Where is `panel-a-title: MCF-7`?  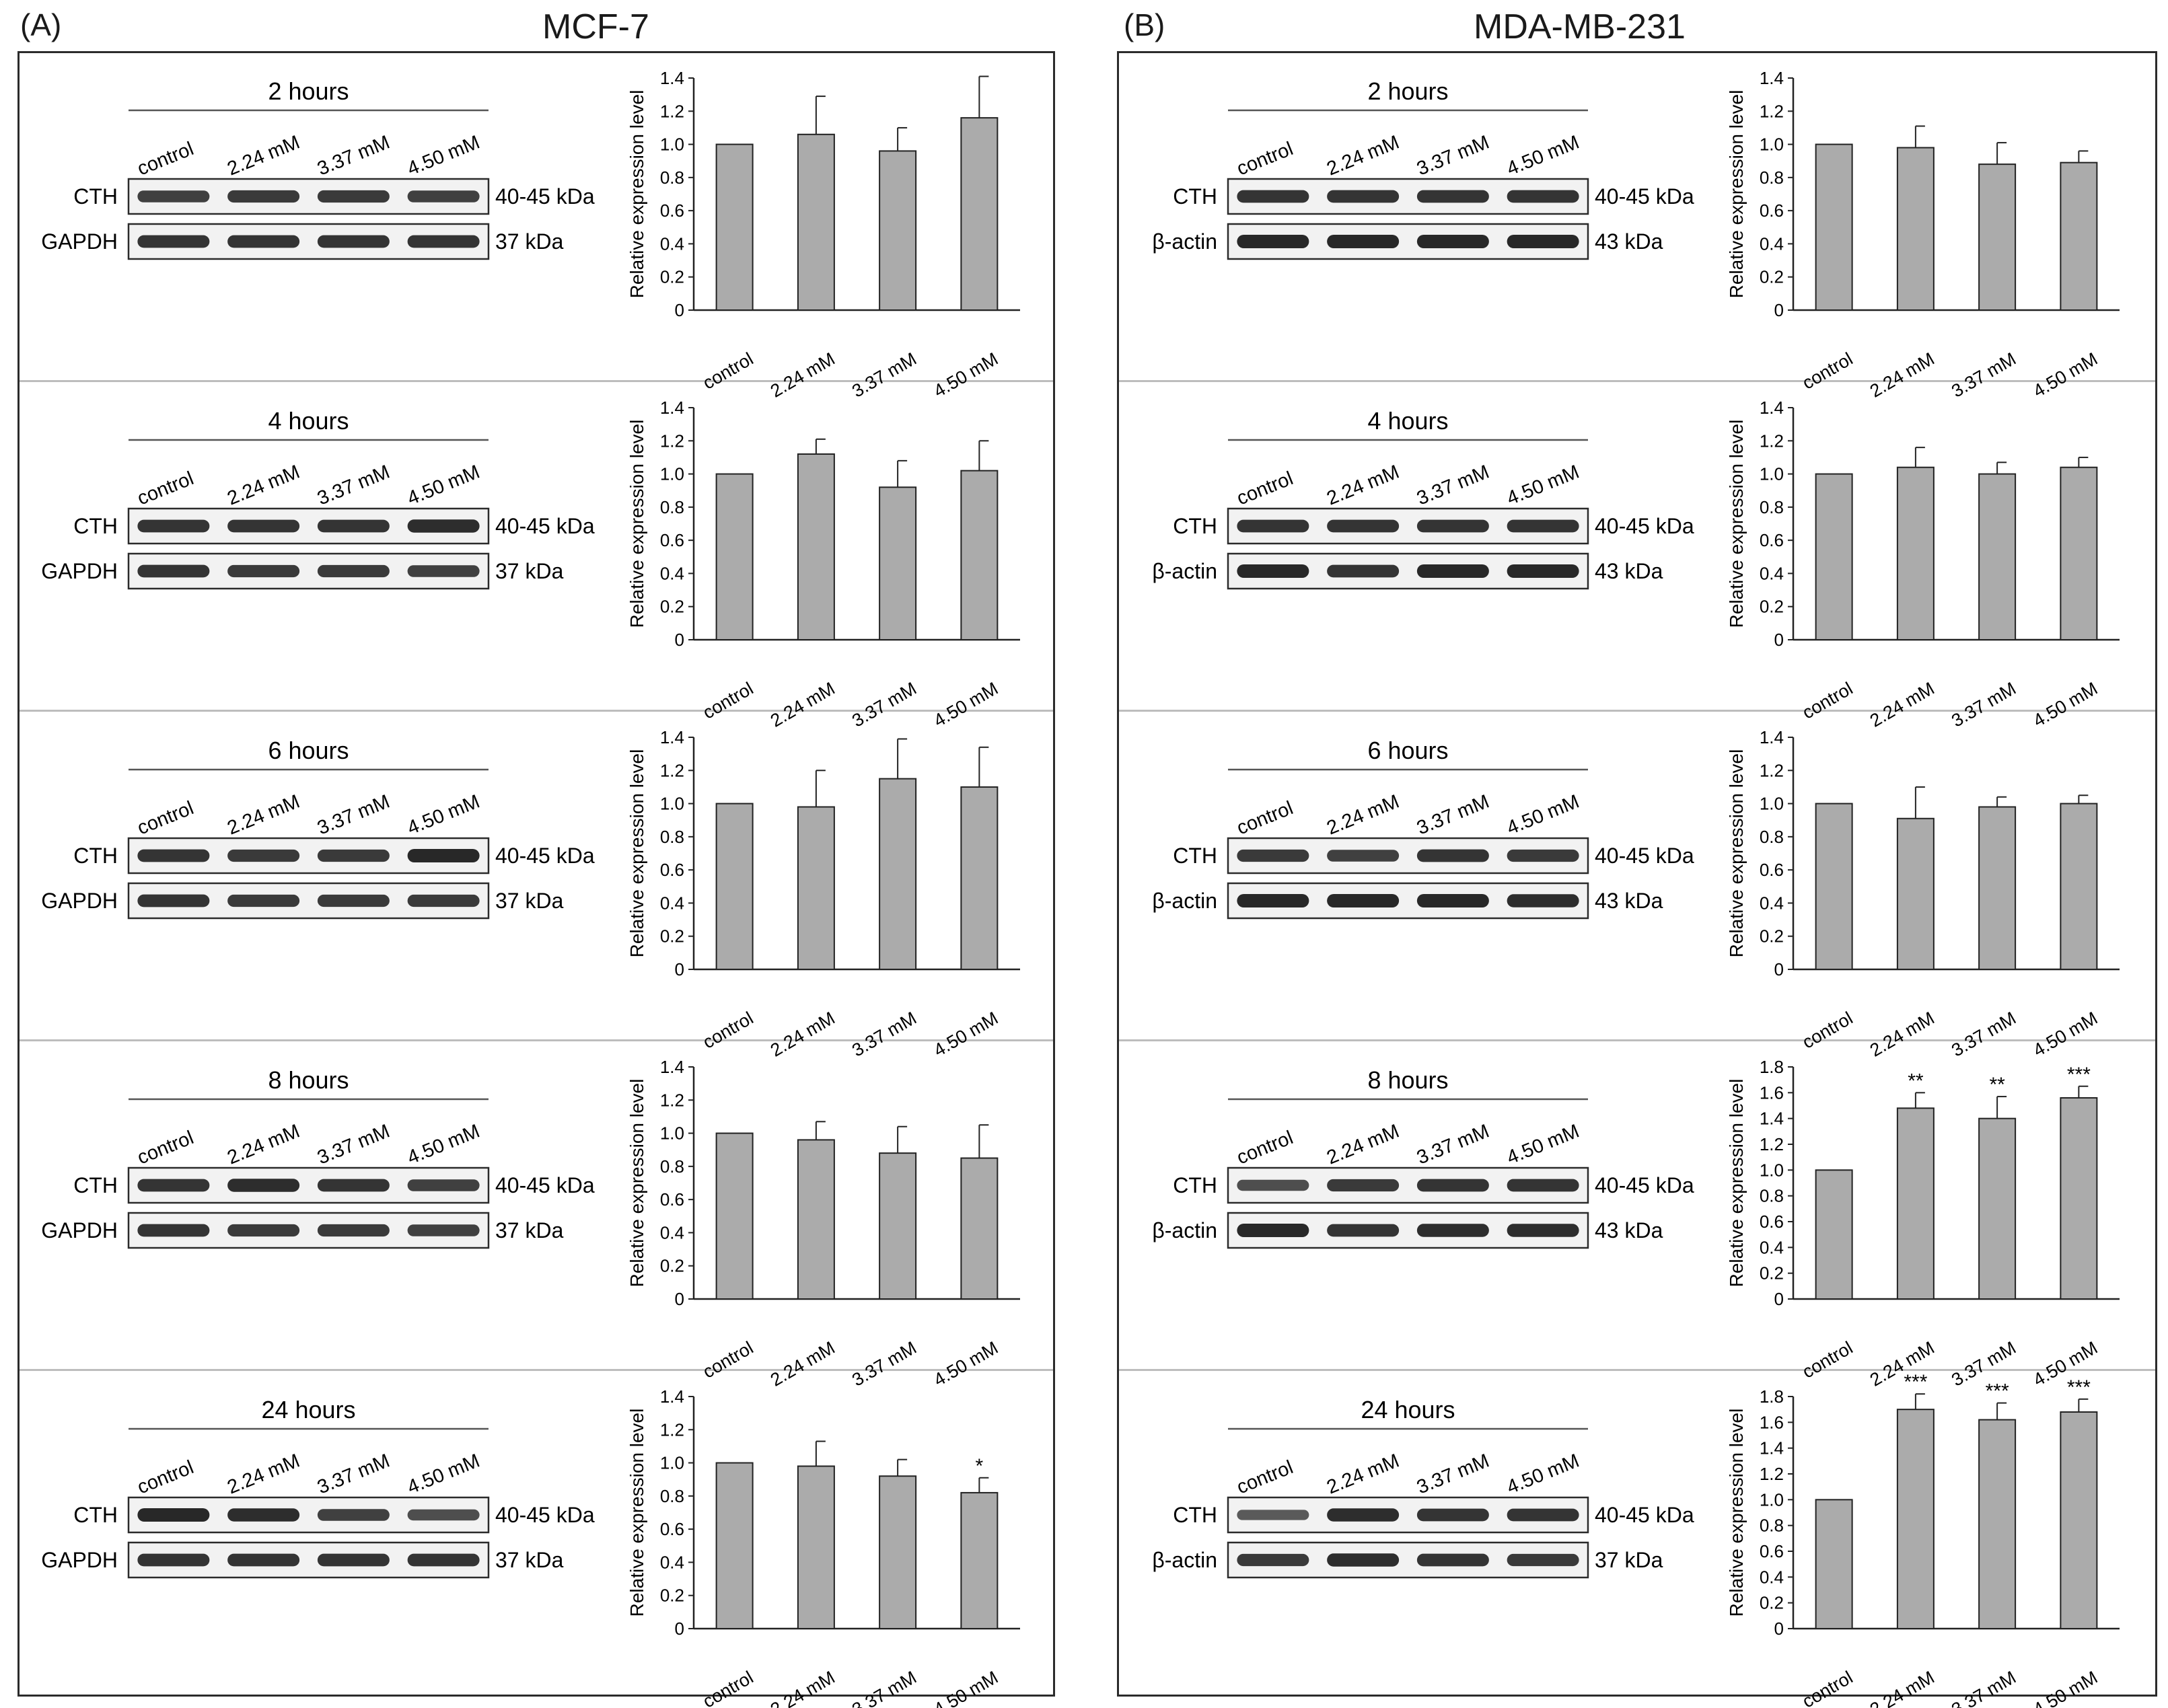
panel-a-title: MCF-7 is located at coordinates (595, 26).